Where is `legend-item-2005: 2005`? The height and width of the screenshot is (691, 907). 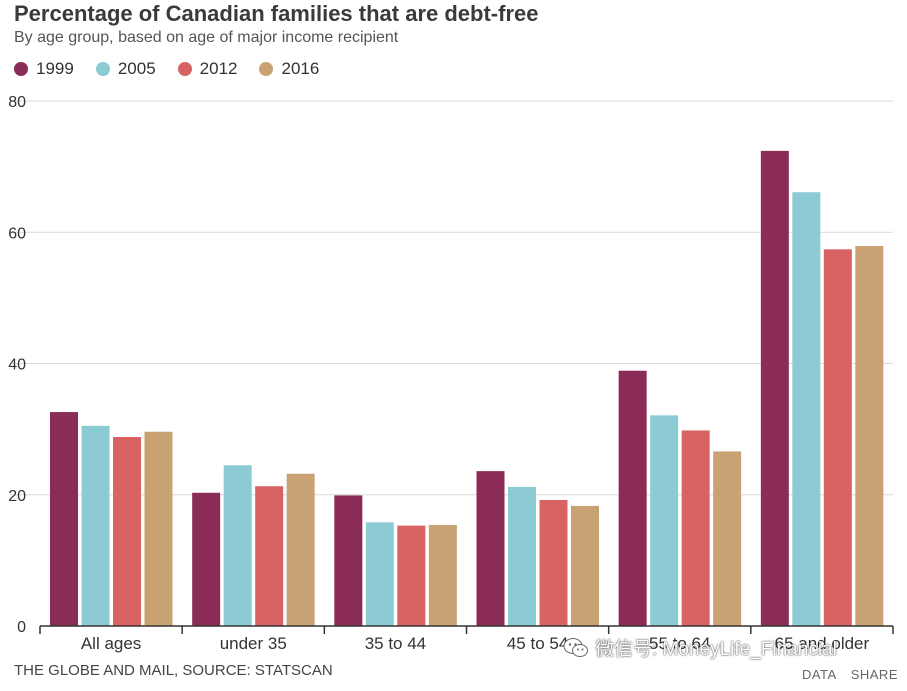
legend-item-2005: 2005 is located at coordinates (125, 69).